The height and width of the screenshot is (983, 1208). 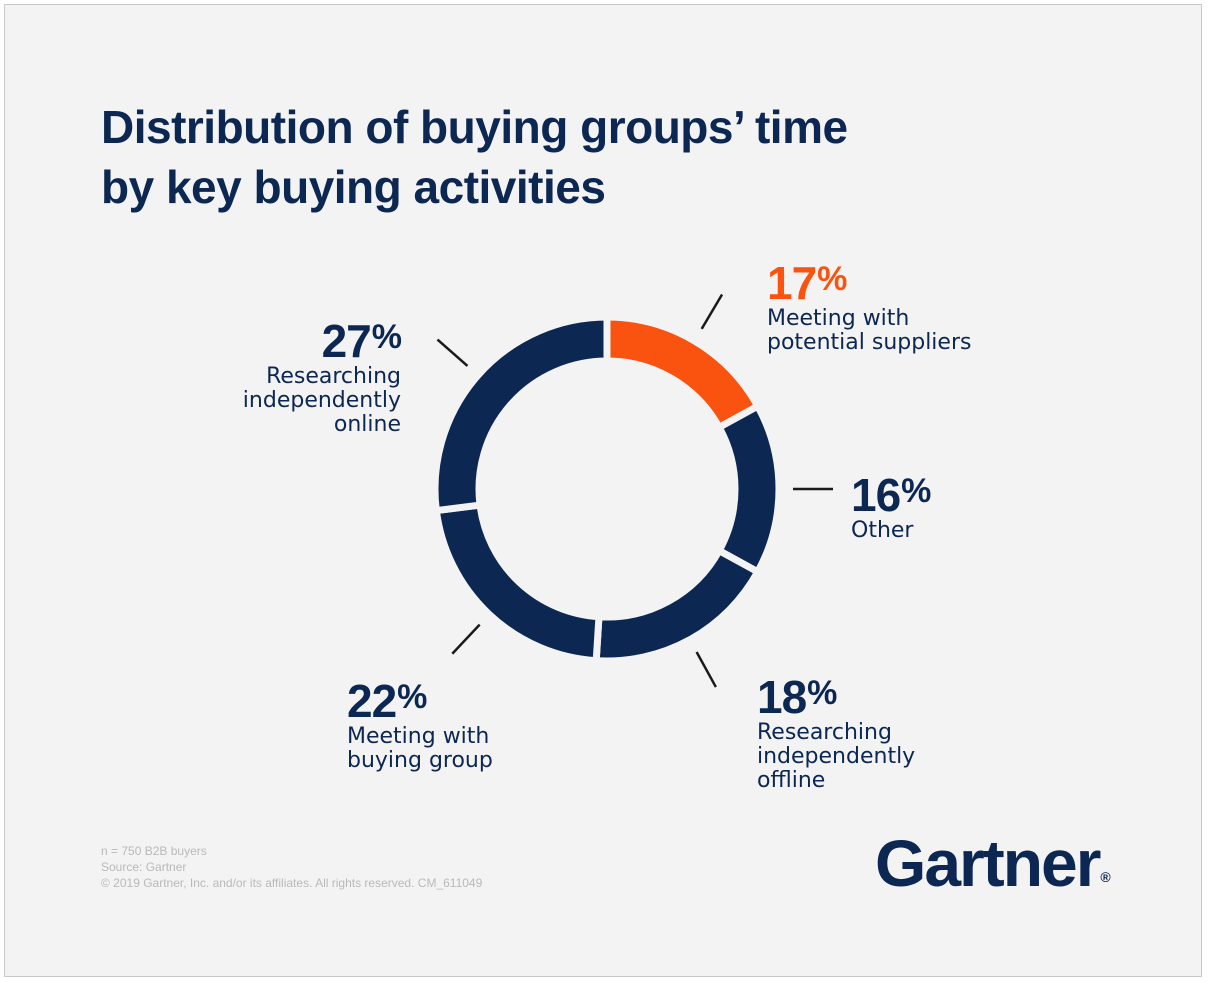 I want to click on desc-meeting-suppliers-line-1: Meeting with, so click(x=838, y=318).